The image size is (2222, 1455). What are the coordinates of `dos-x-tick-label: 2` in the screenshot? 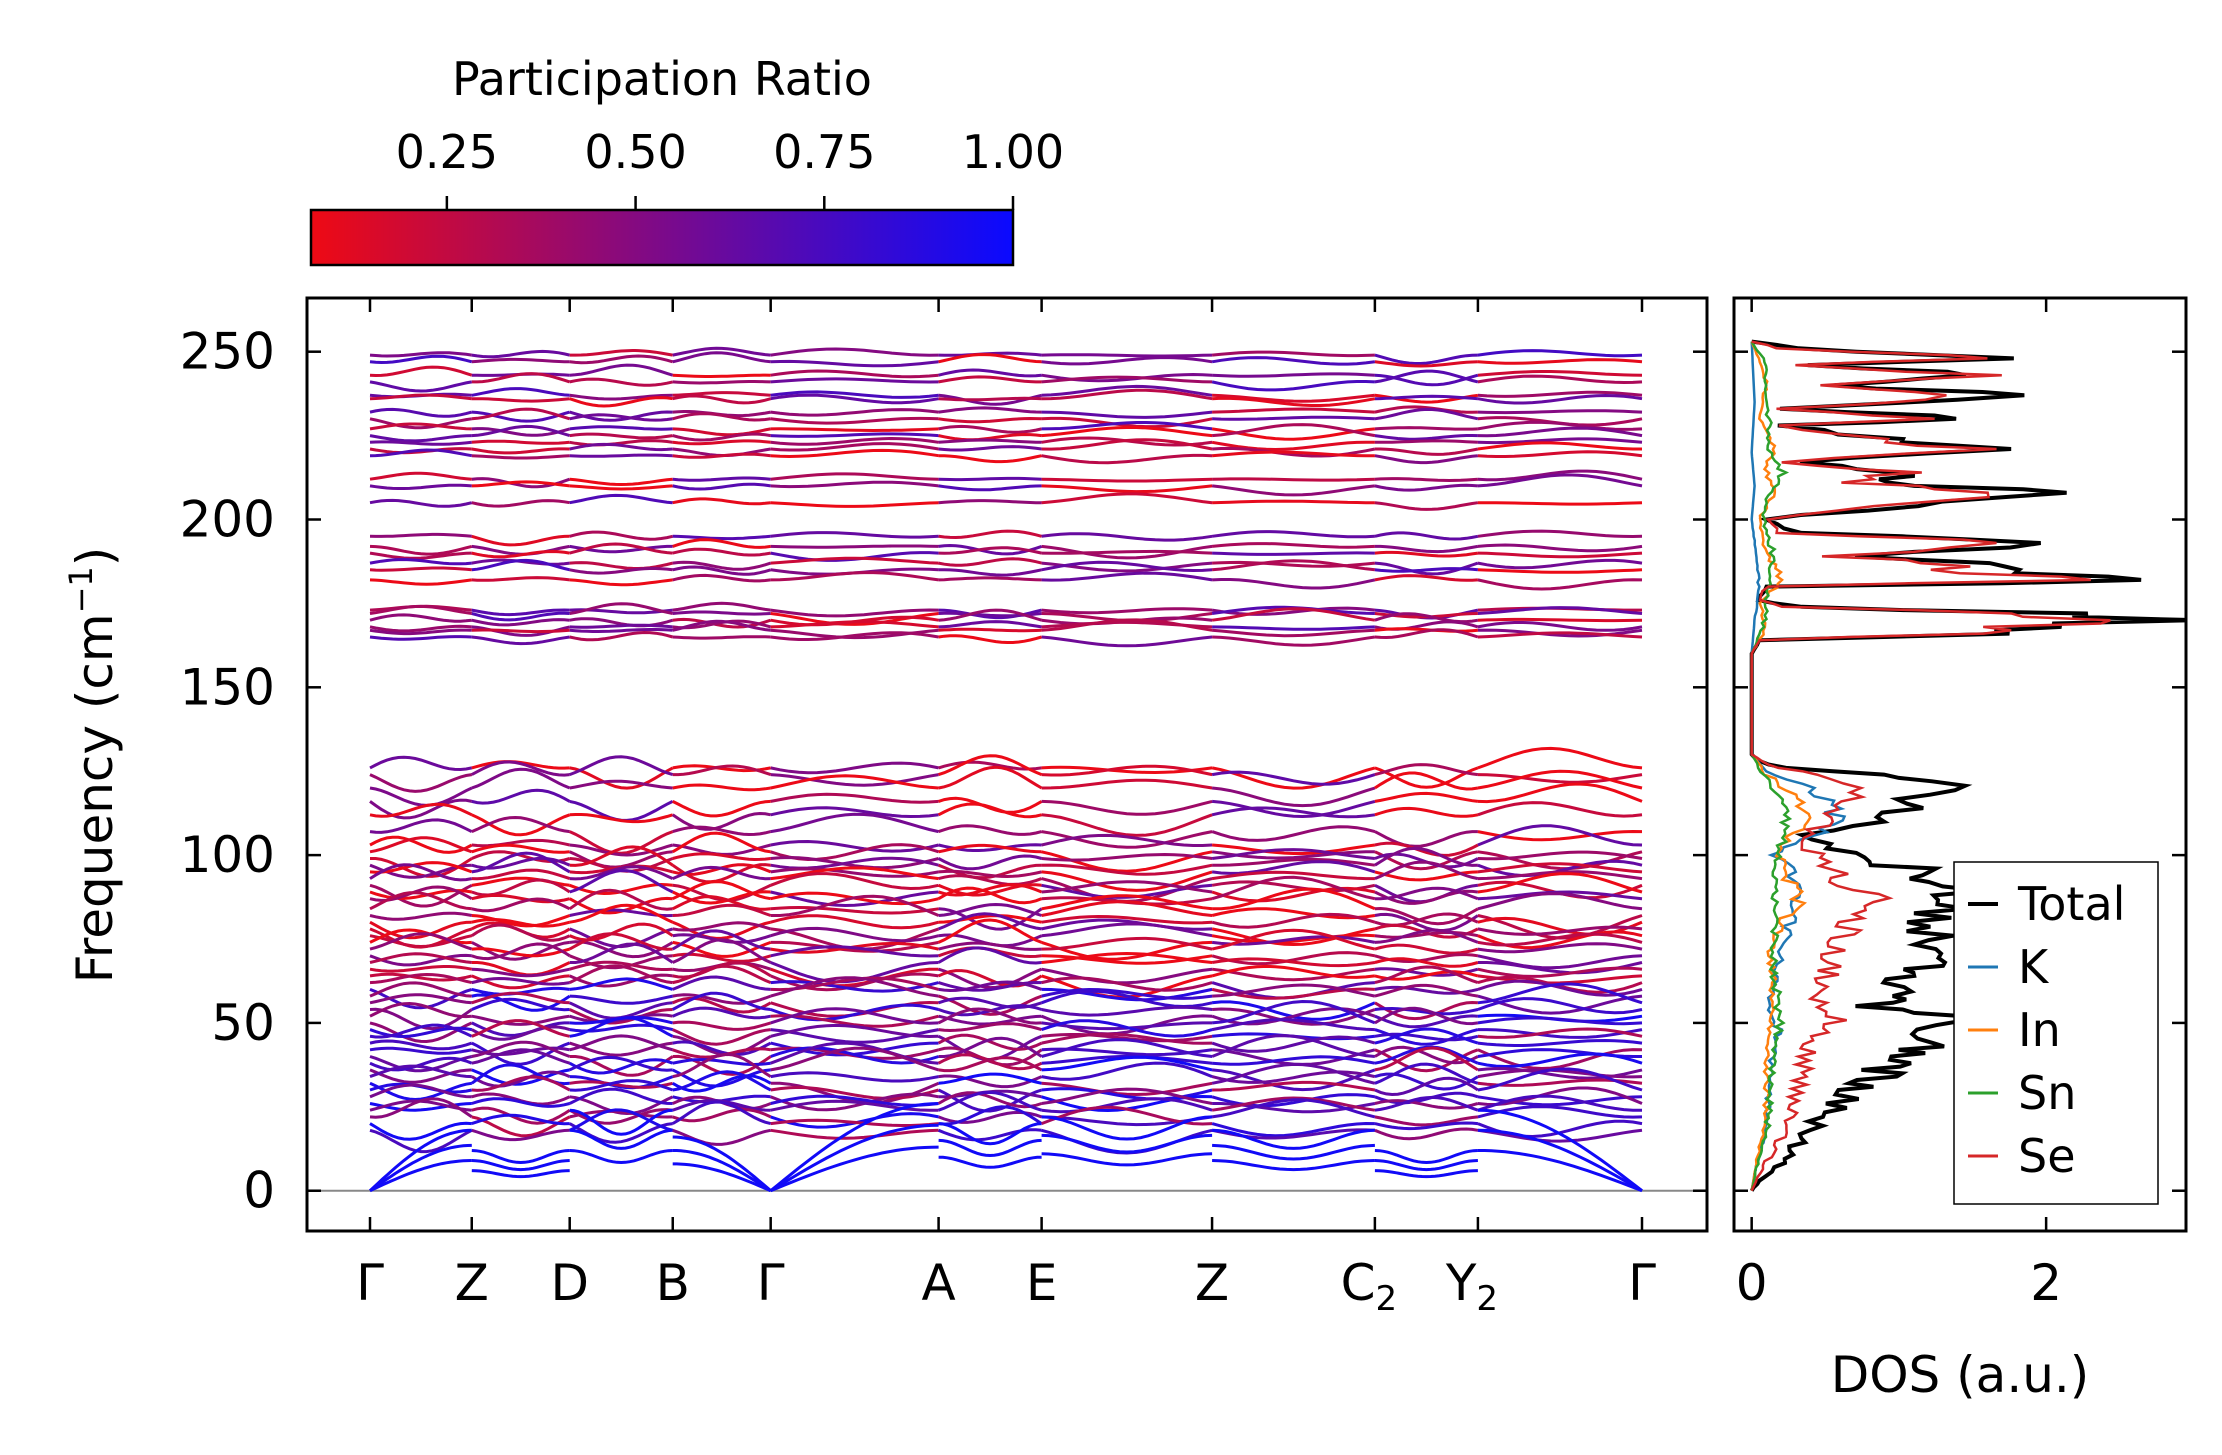 It's located at (2046, 1283).